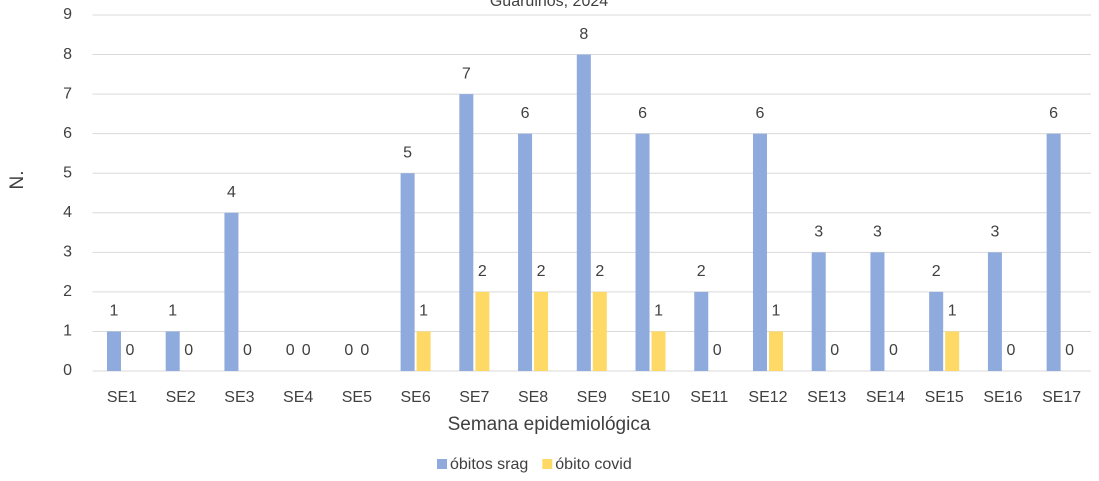  I want to click on x-tick-label: SE1, so click(122, 397).